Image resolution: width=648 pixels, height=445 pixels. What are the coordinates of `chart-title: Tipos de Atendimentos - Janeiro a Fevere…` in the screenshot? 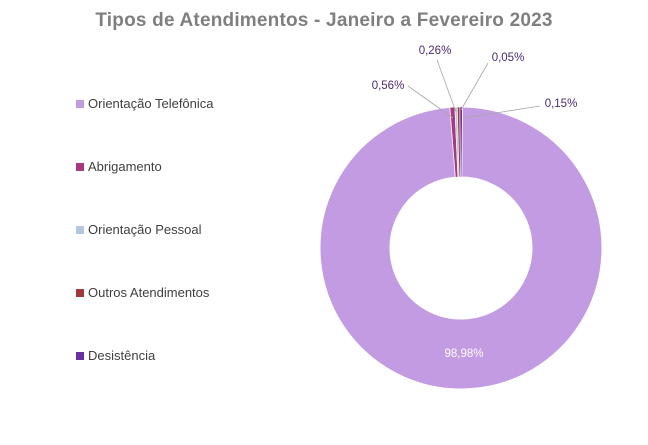 It's located at (324, 20).